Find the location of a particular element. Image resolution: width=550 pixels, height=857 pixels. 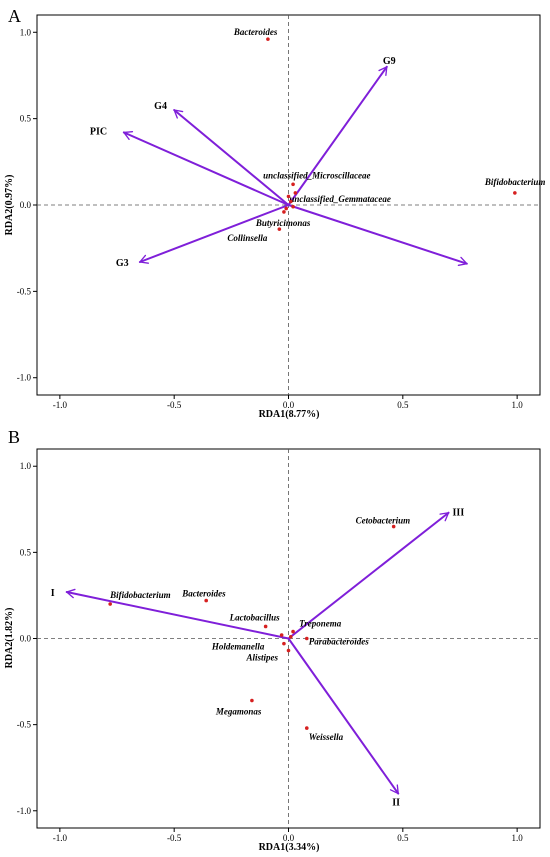

panel-b-species-label: Bifidobacterium is located at coordinates (140, 595).